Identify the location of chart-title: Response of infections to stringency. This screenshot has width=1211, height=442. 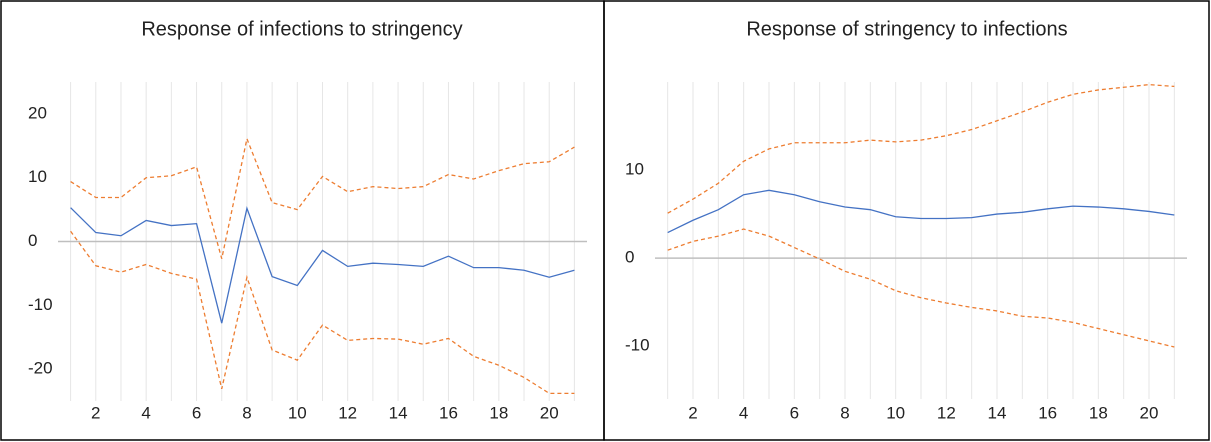
(301, 29).